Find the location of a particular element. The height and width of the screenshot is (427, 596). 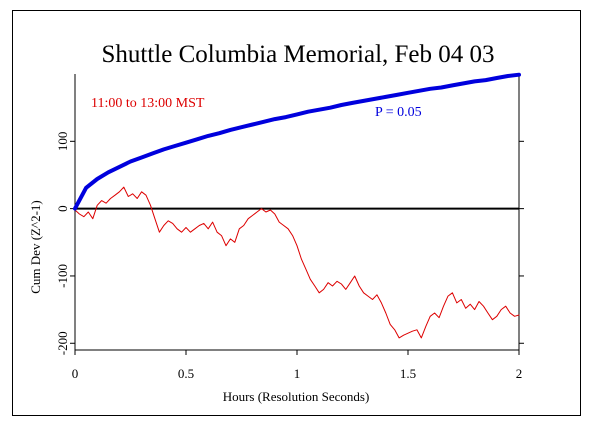

x-tick-label: 0 is located at coordinates (75, 373).